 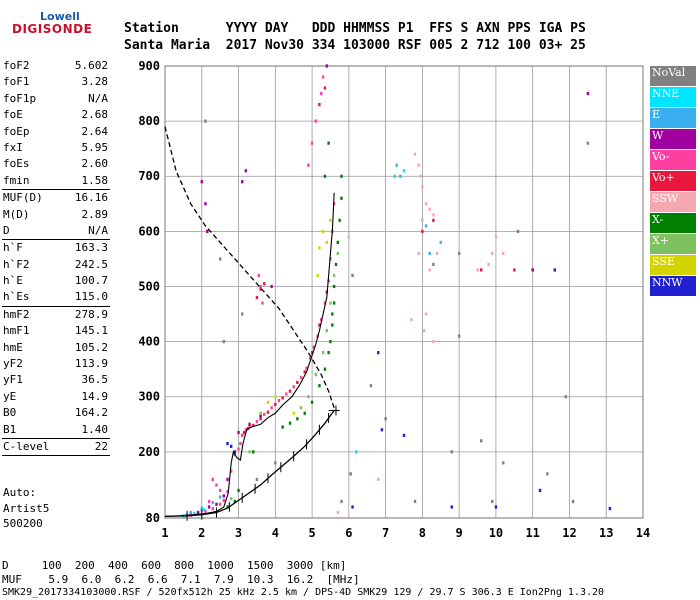 I want to click on param-value: 16.16, so click(x=91, y=198).